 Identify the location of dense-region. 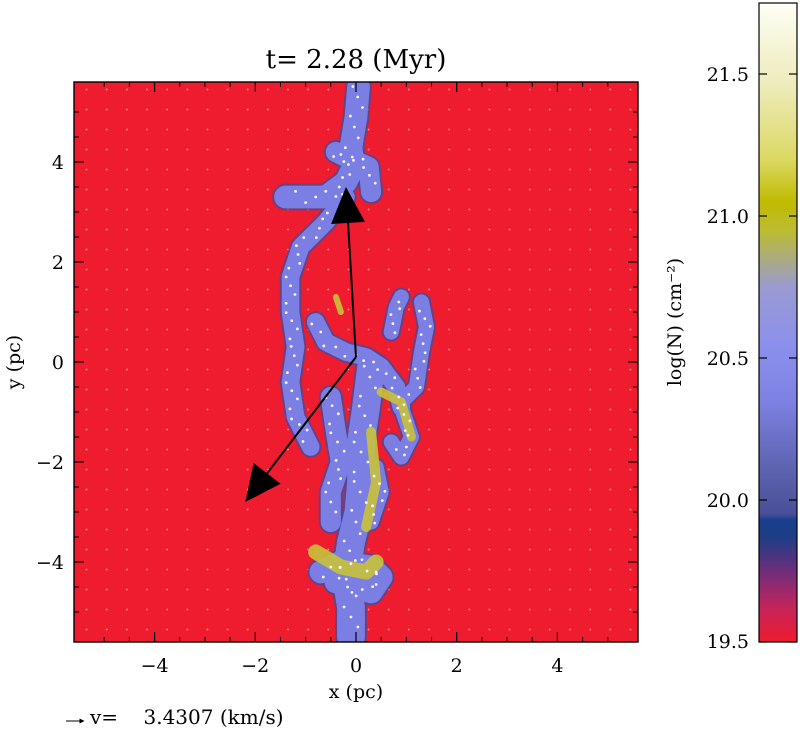
(396, 414).